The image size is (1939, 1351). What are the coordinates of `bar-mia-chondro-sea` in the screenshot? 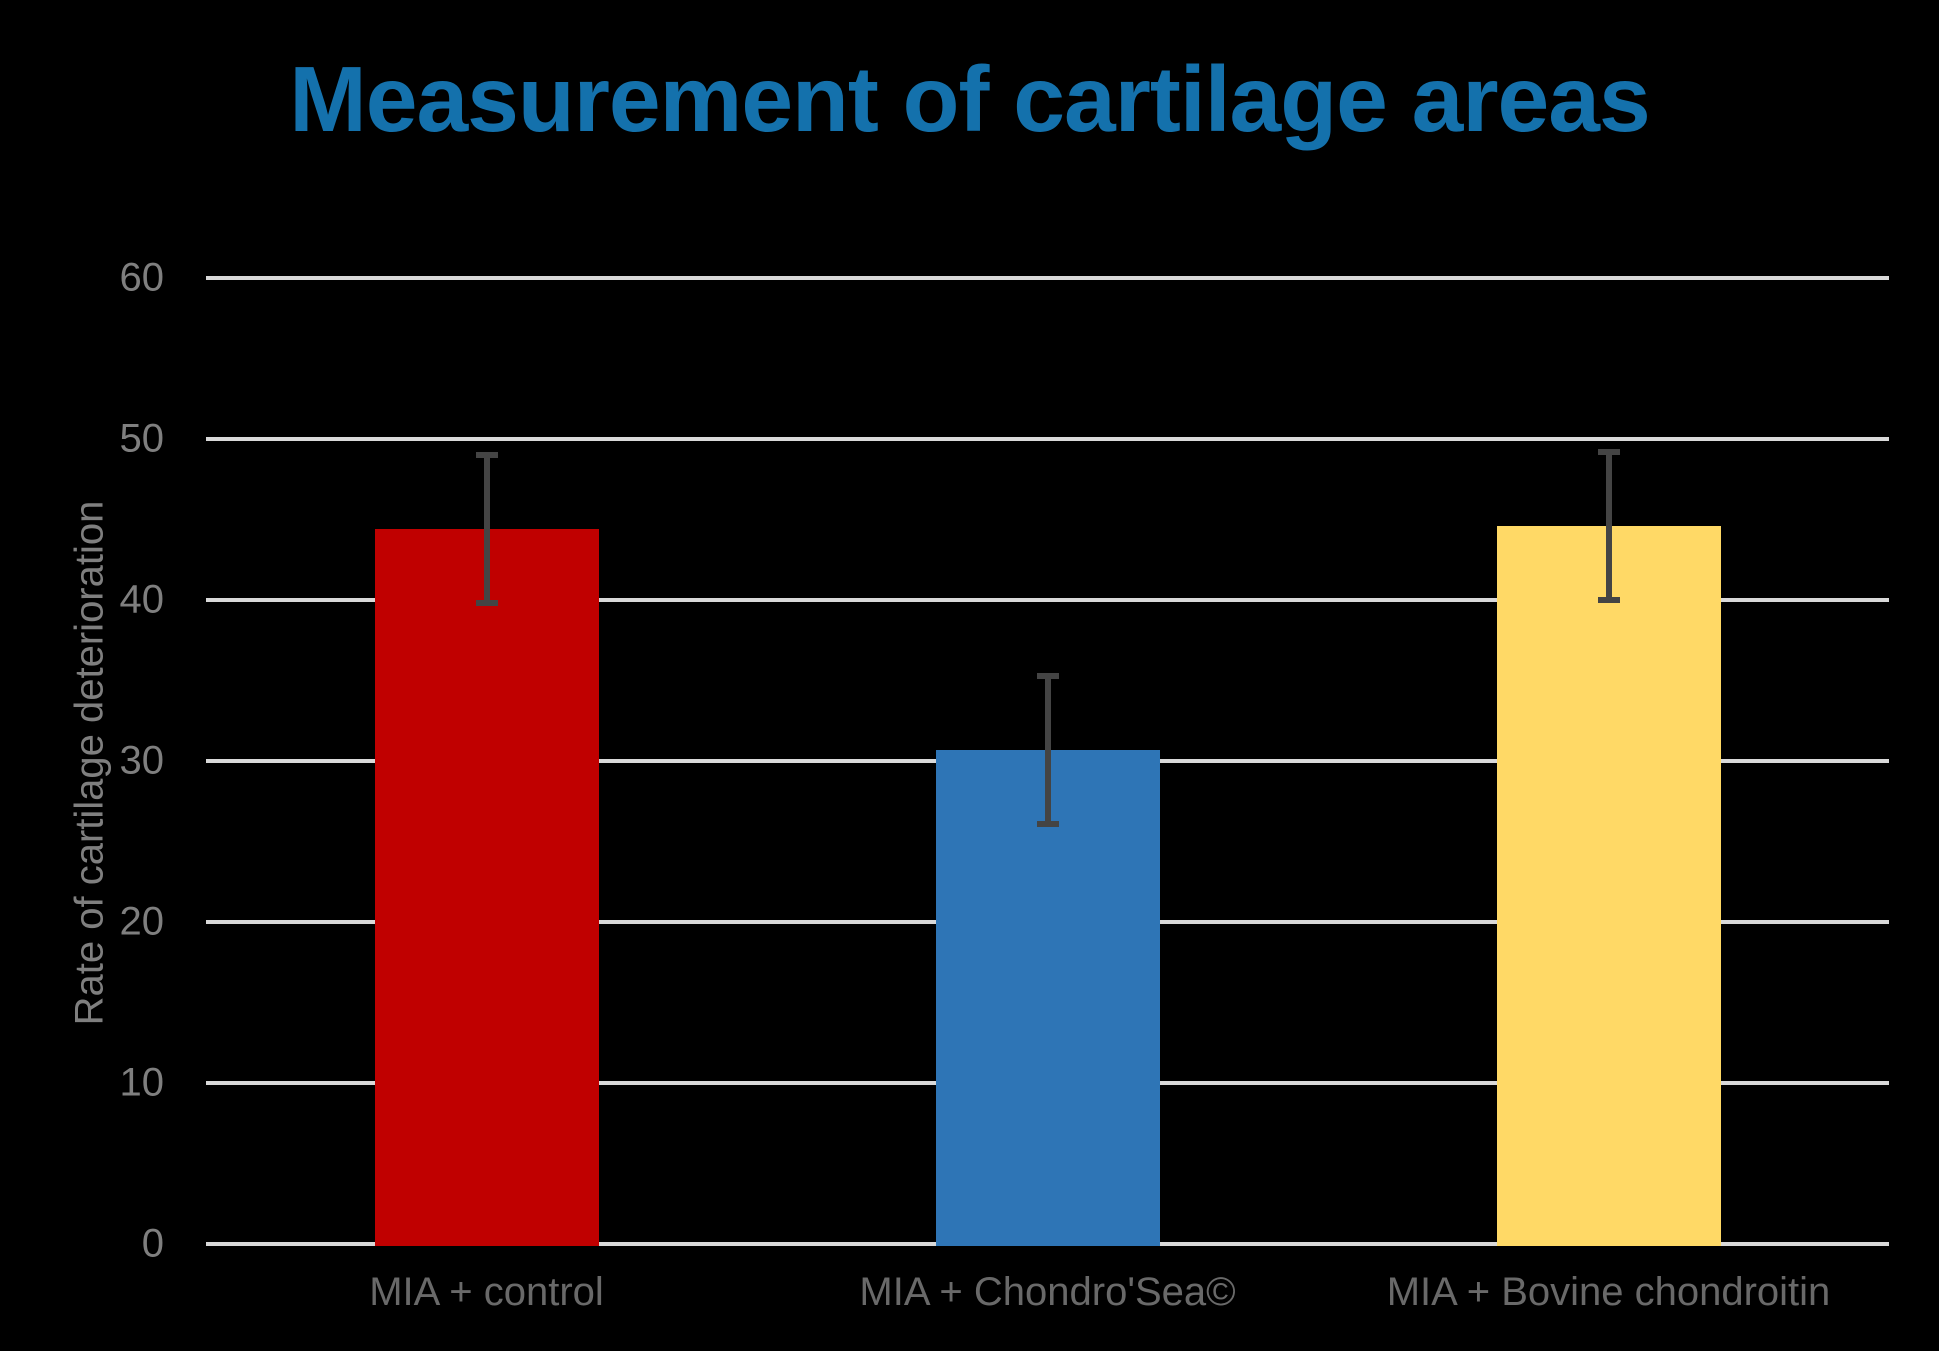 It's located at (1047, 997).